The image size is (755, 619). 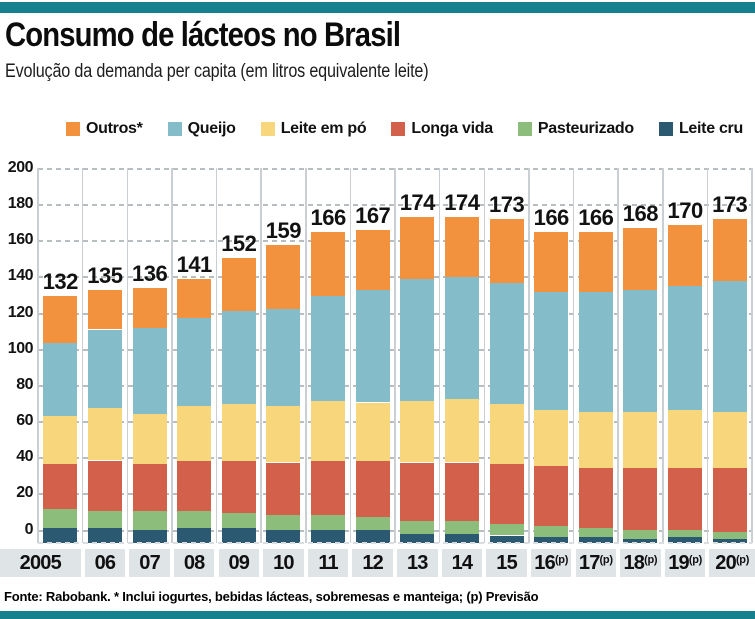 What do you see at coordinates (194, 563) in the screenshot?
I see `x-axis-cell: 08` at bounding box center [194, 563].